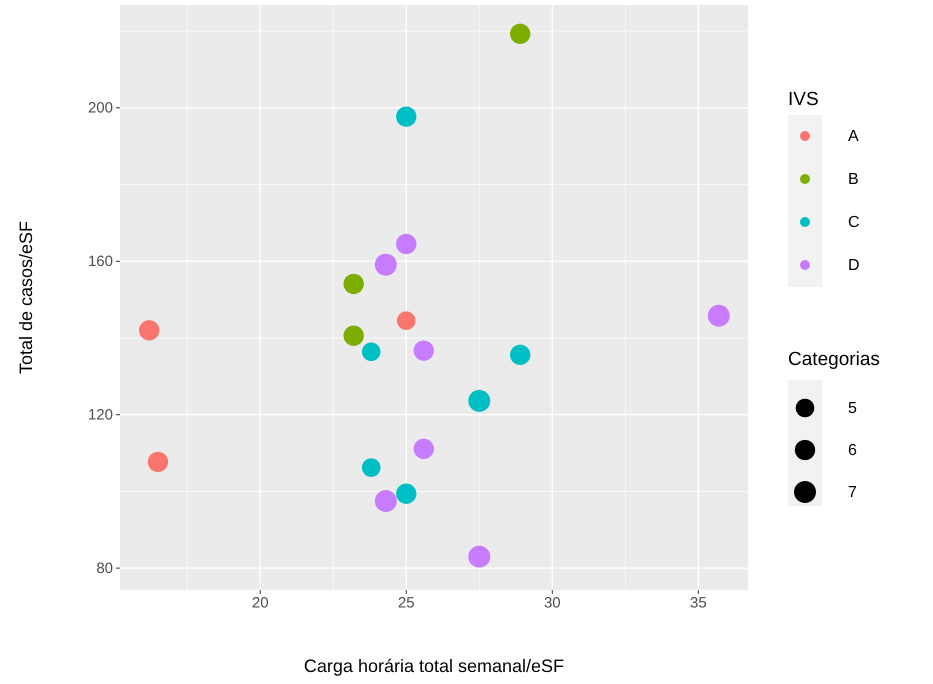  I want to click on x-tick-label: 30, so click(552, 603).